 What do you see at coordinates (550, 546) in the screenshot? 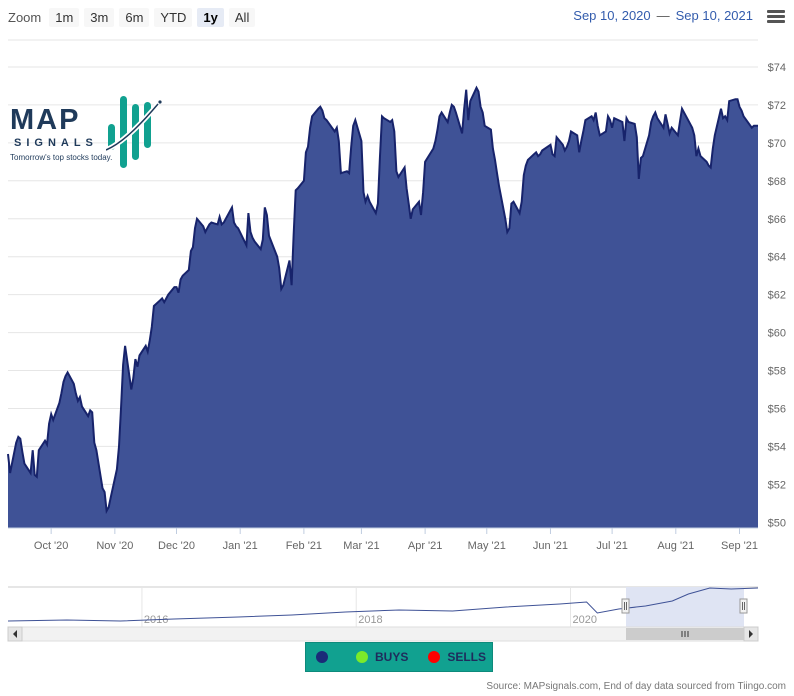
I see `x-tick-label: Jun '21` at bounding box center [550, 546].